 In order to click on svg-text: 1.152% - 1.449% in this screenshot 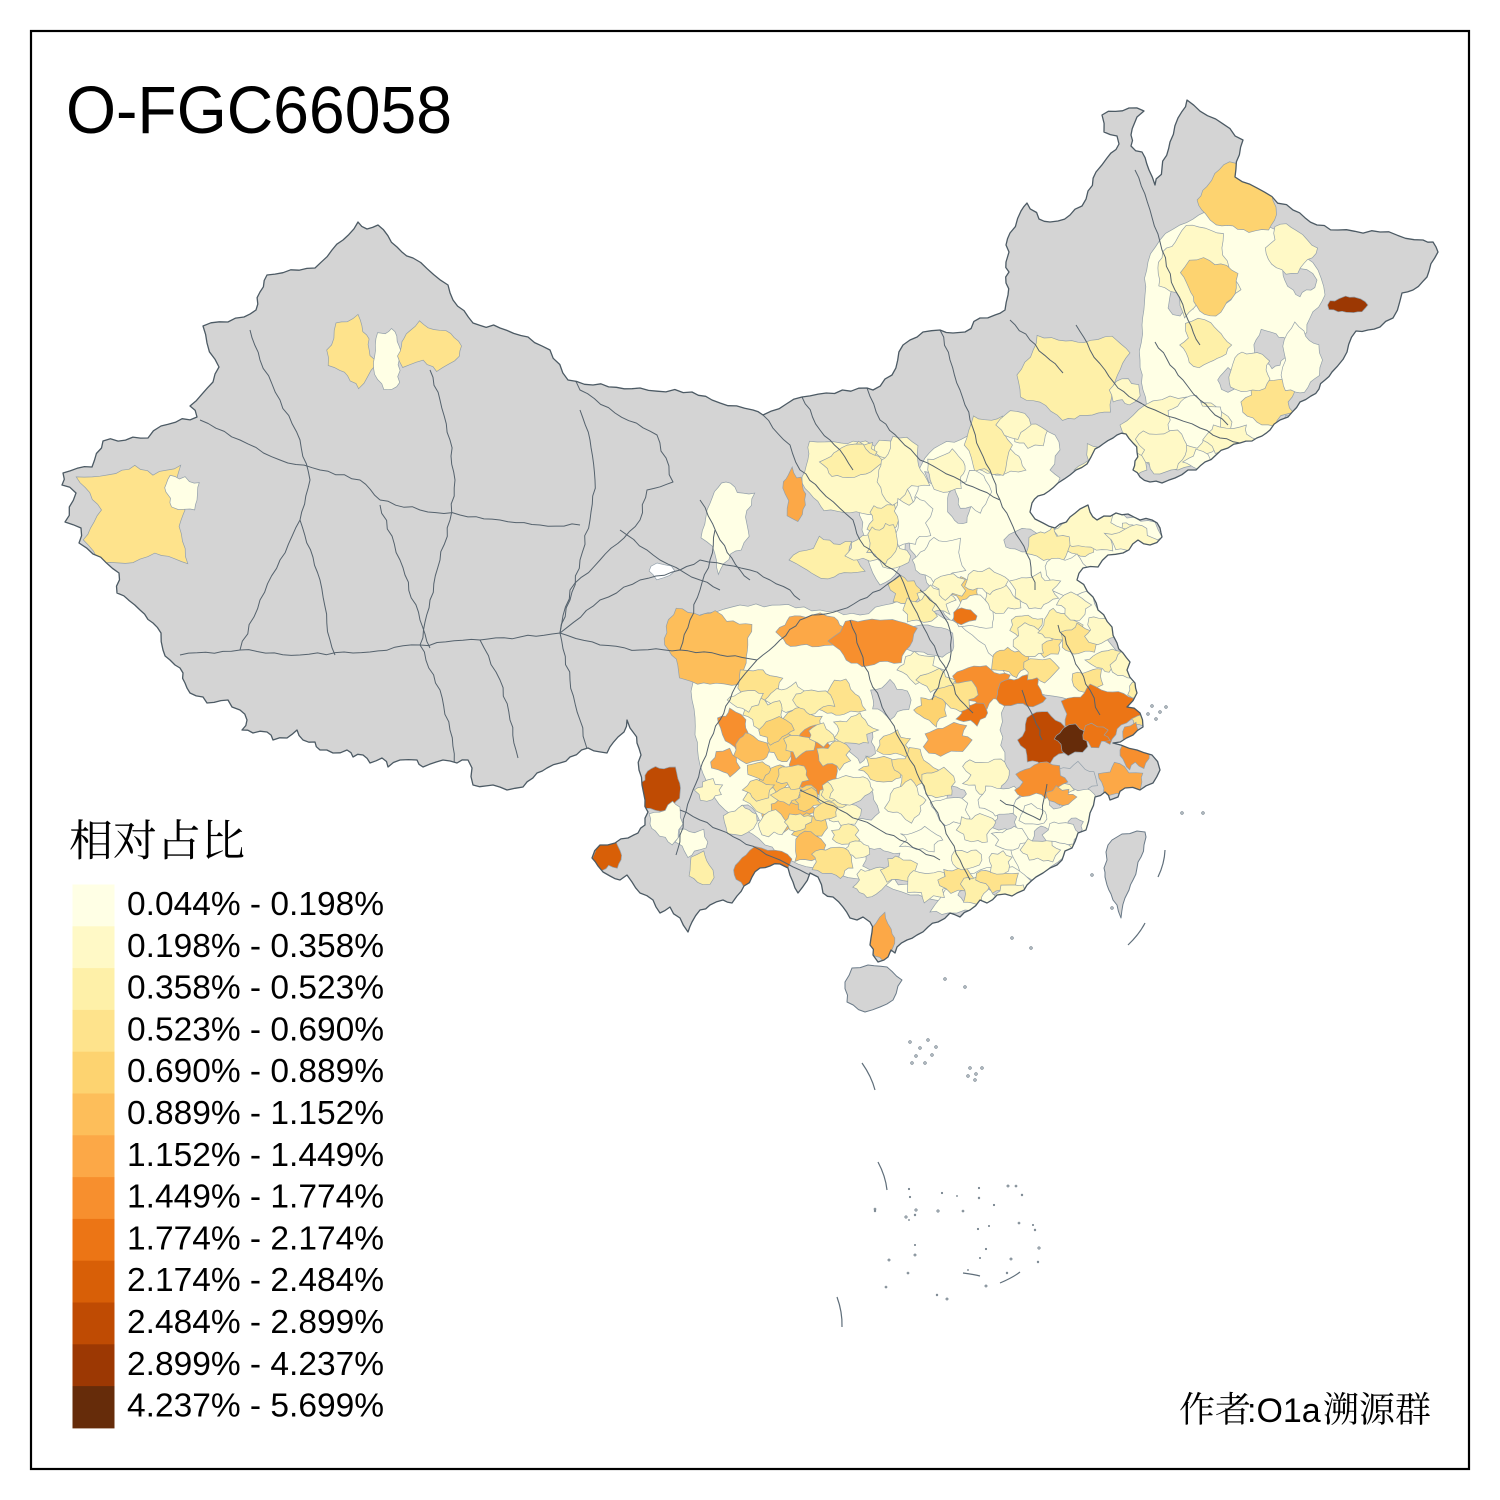, I will do `click(255, 1155)`.